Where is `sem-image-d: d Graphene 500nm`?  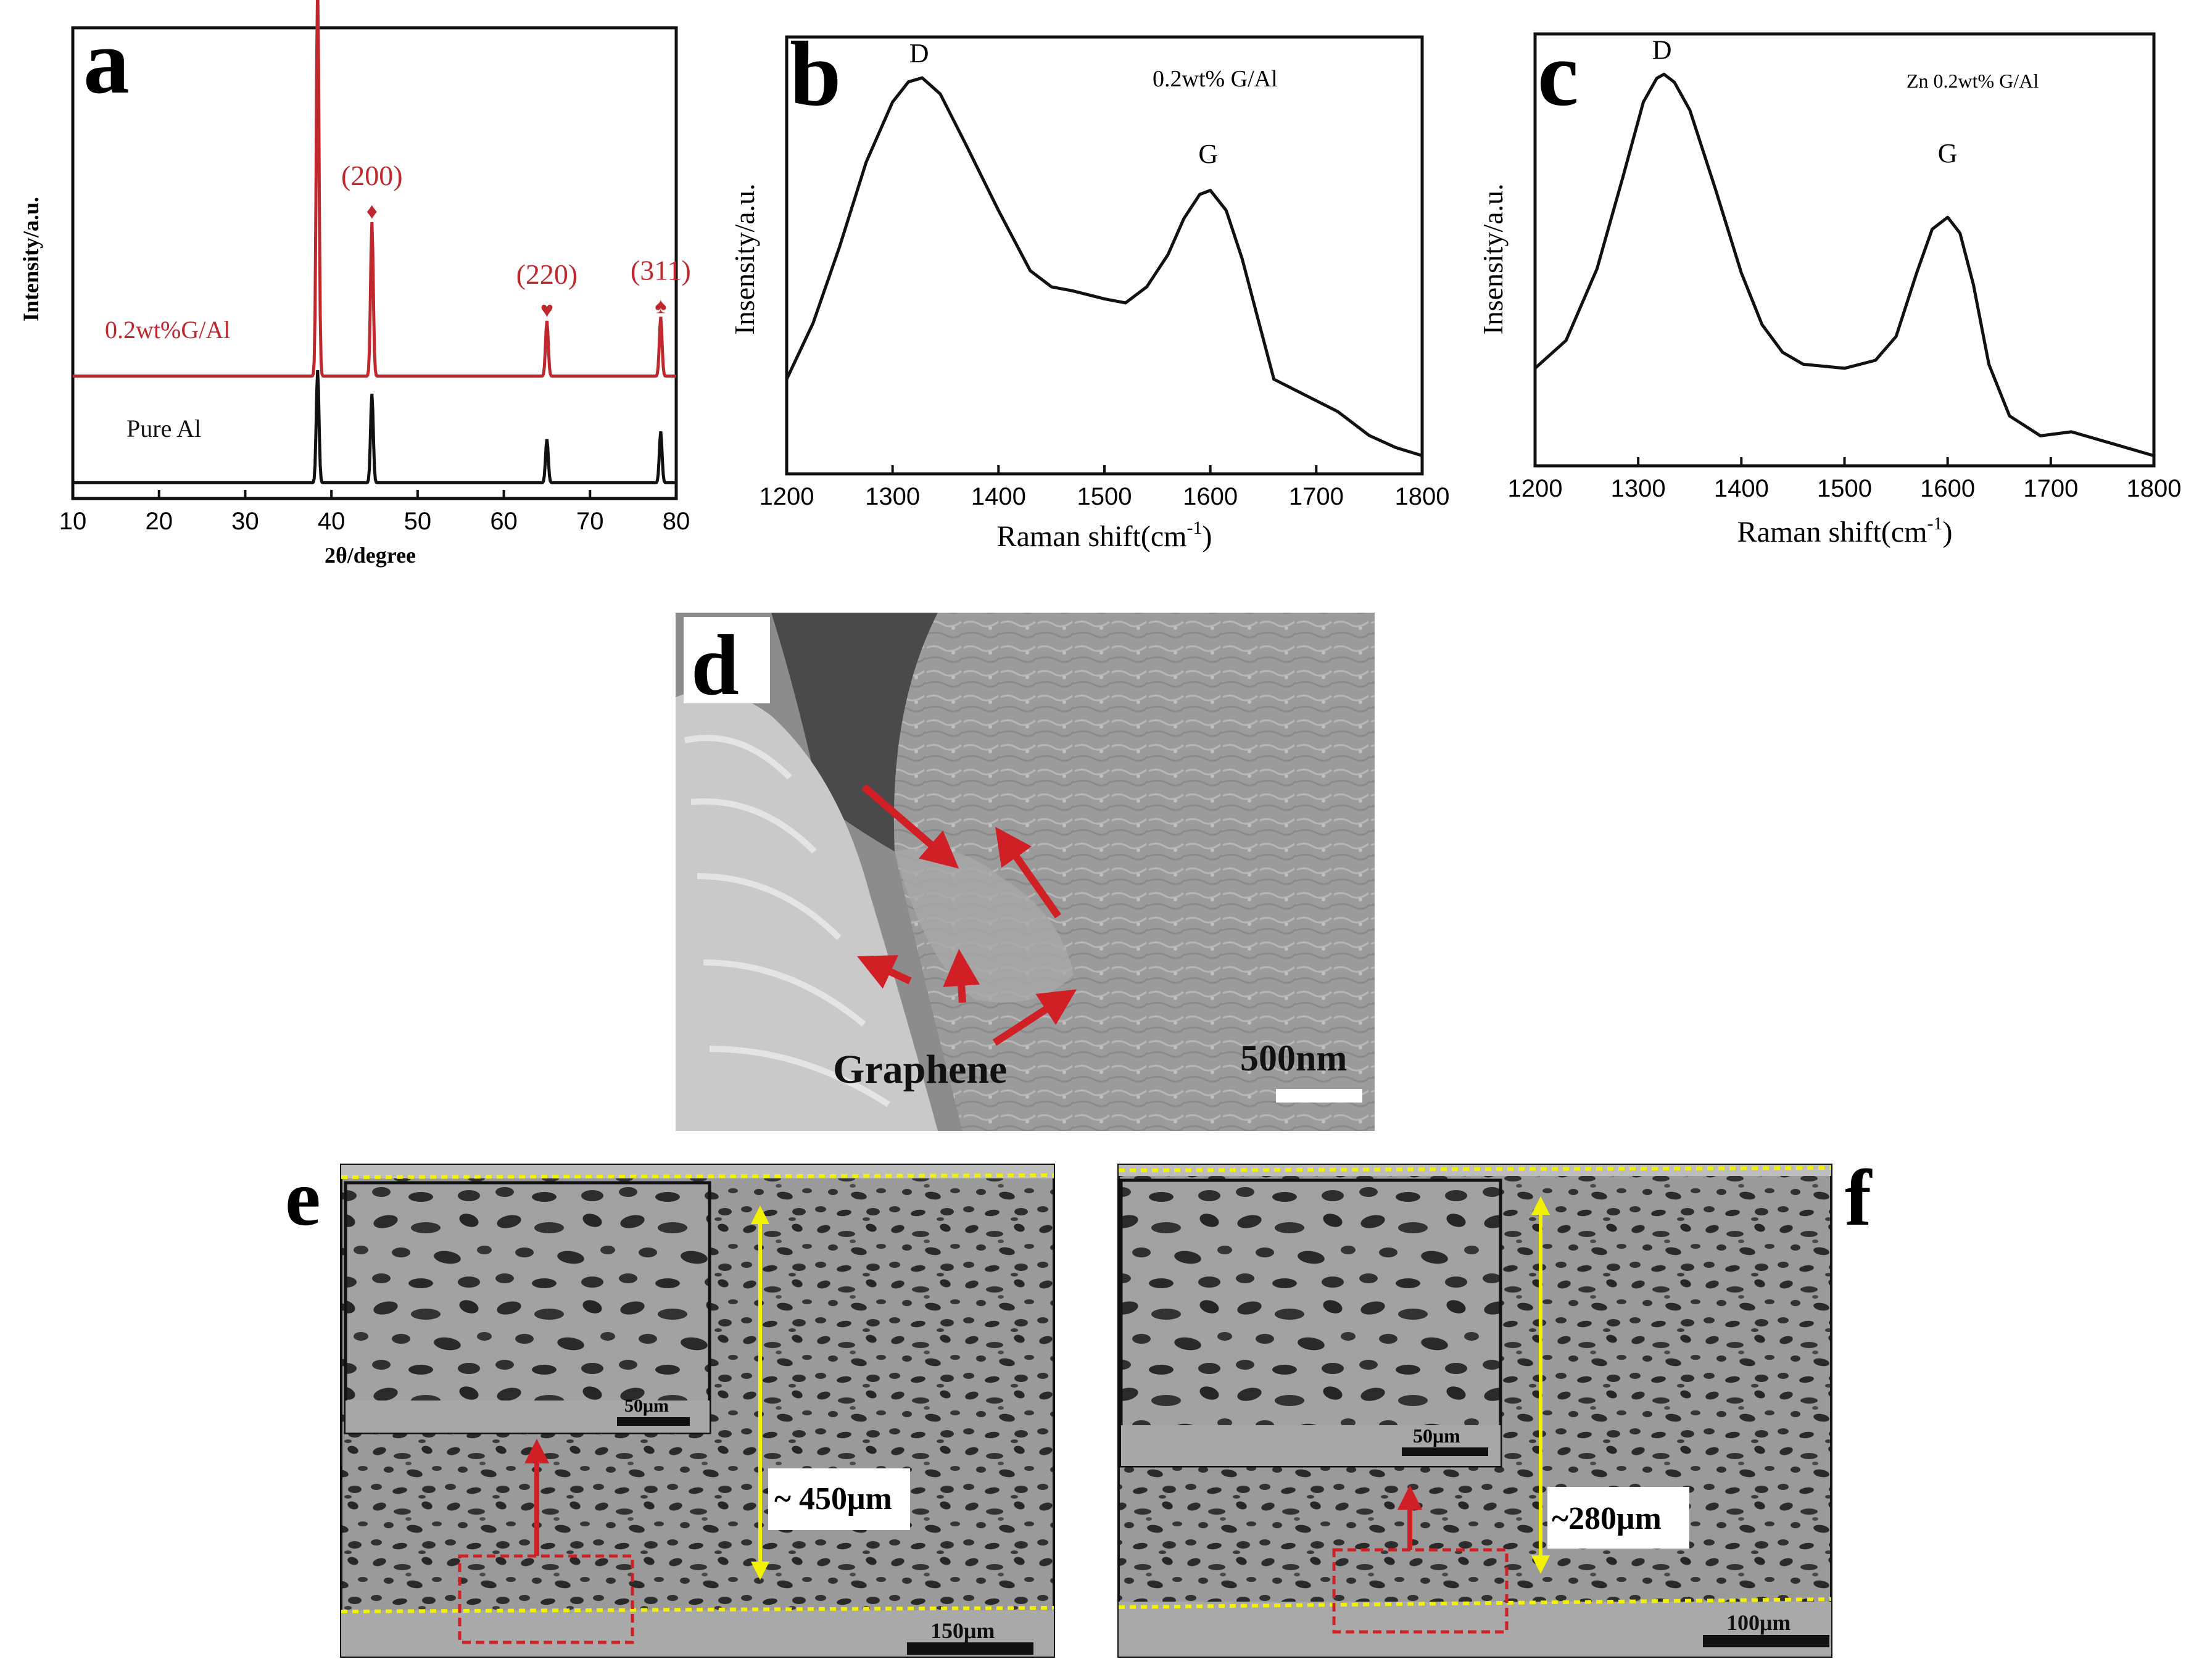
sem-image-d: d Graphene 500nm is located at coordinates (1025, 872).